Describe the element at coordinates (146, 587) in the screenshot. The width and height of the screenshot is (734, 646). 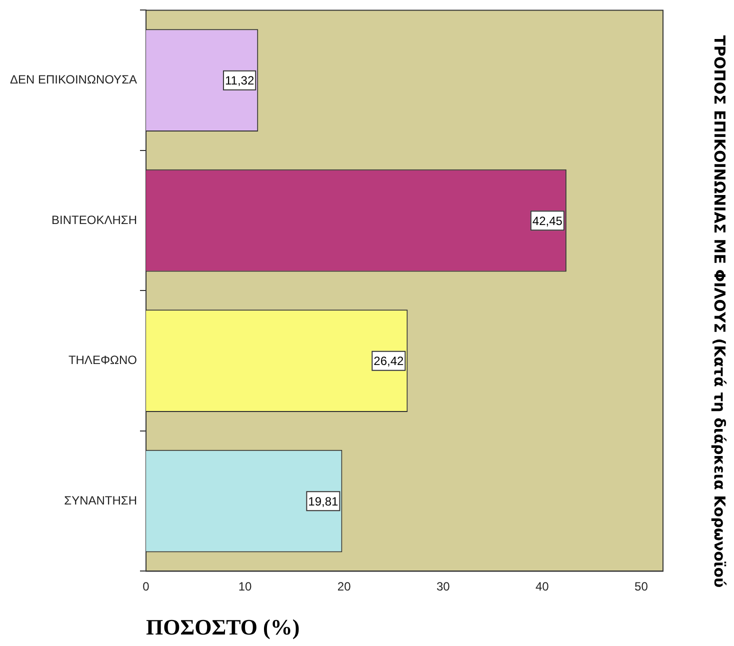
I see `x-tick-label: 0` at that location.